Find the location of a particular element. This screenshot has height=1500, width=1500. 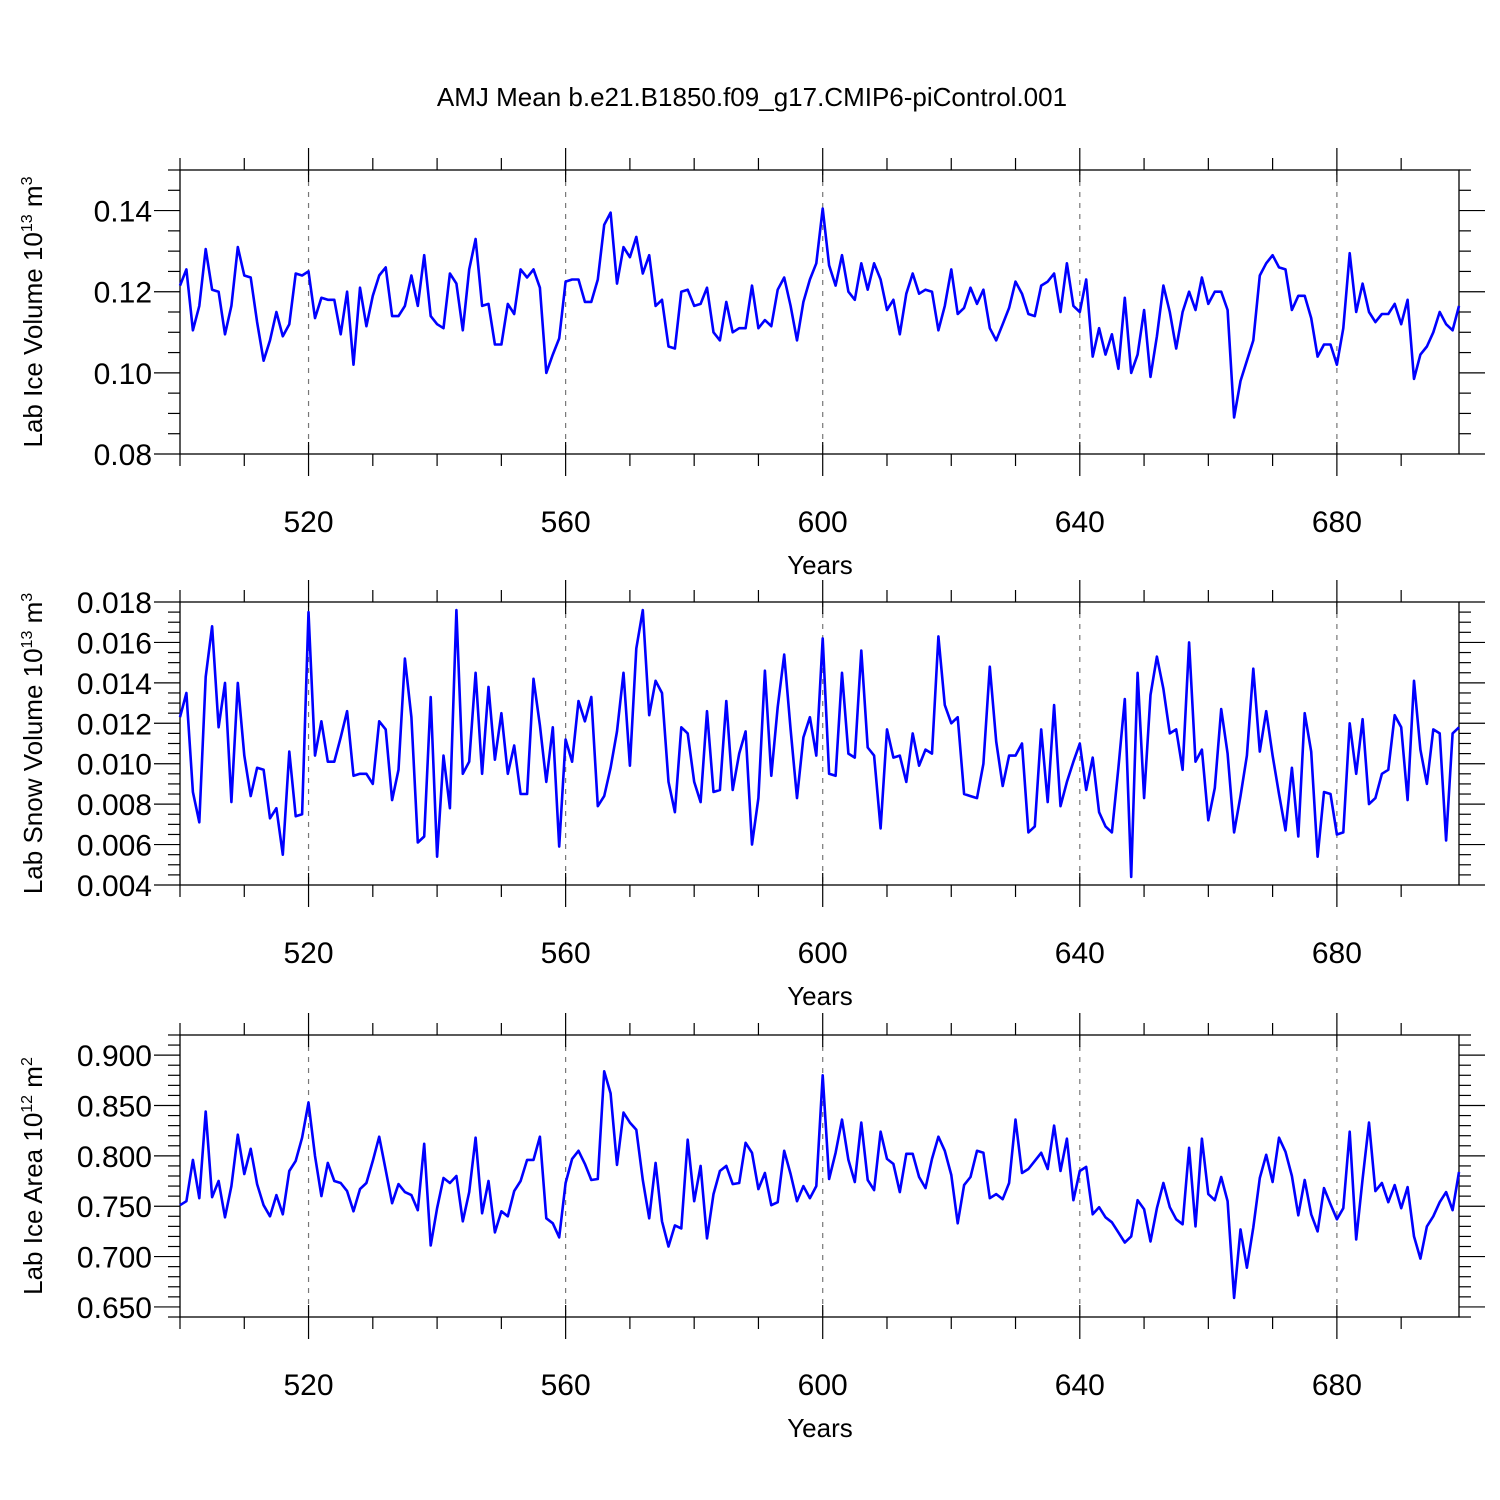

y-axis-label-unit-exponent: 2 is located at coordinates (27, 1061).